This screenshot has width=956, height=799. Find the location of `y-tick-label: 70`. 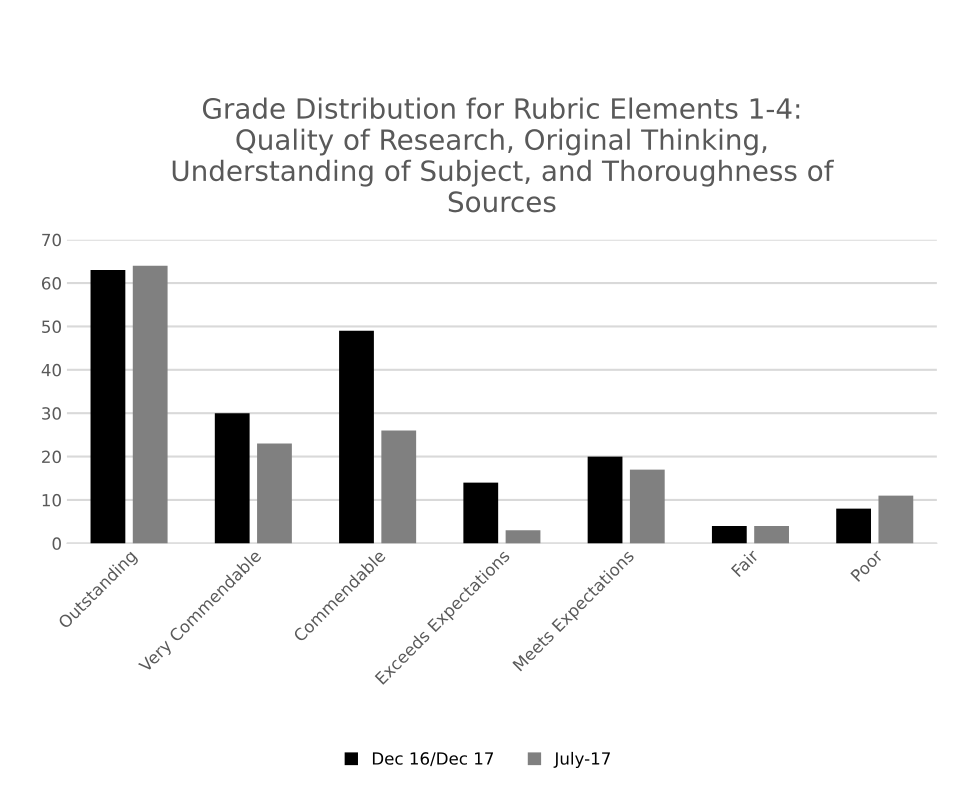

y-tick-label: 70 is located at coordinates (51, 240).